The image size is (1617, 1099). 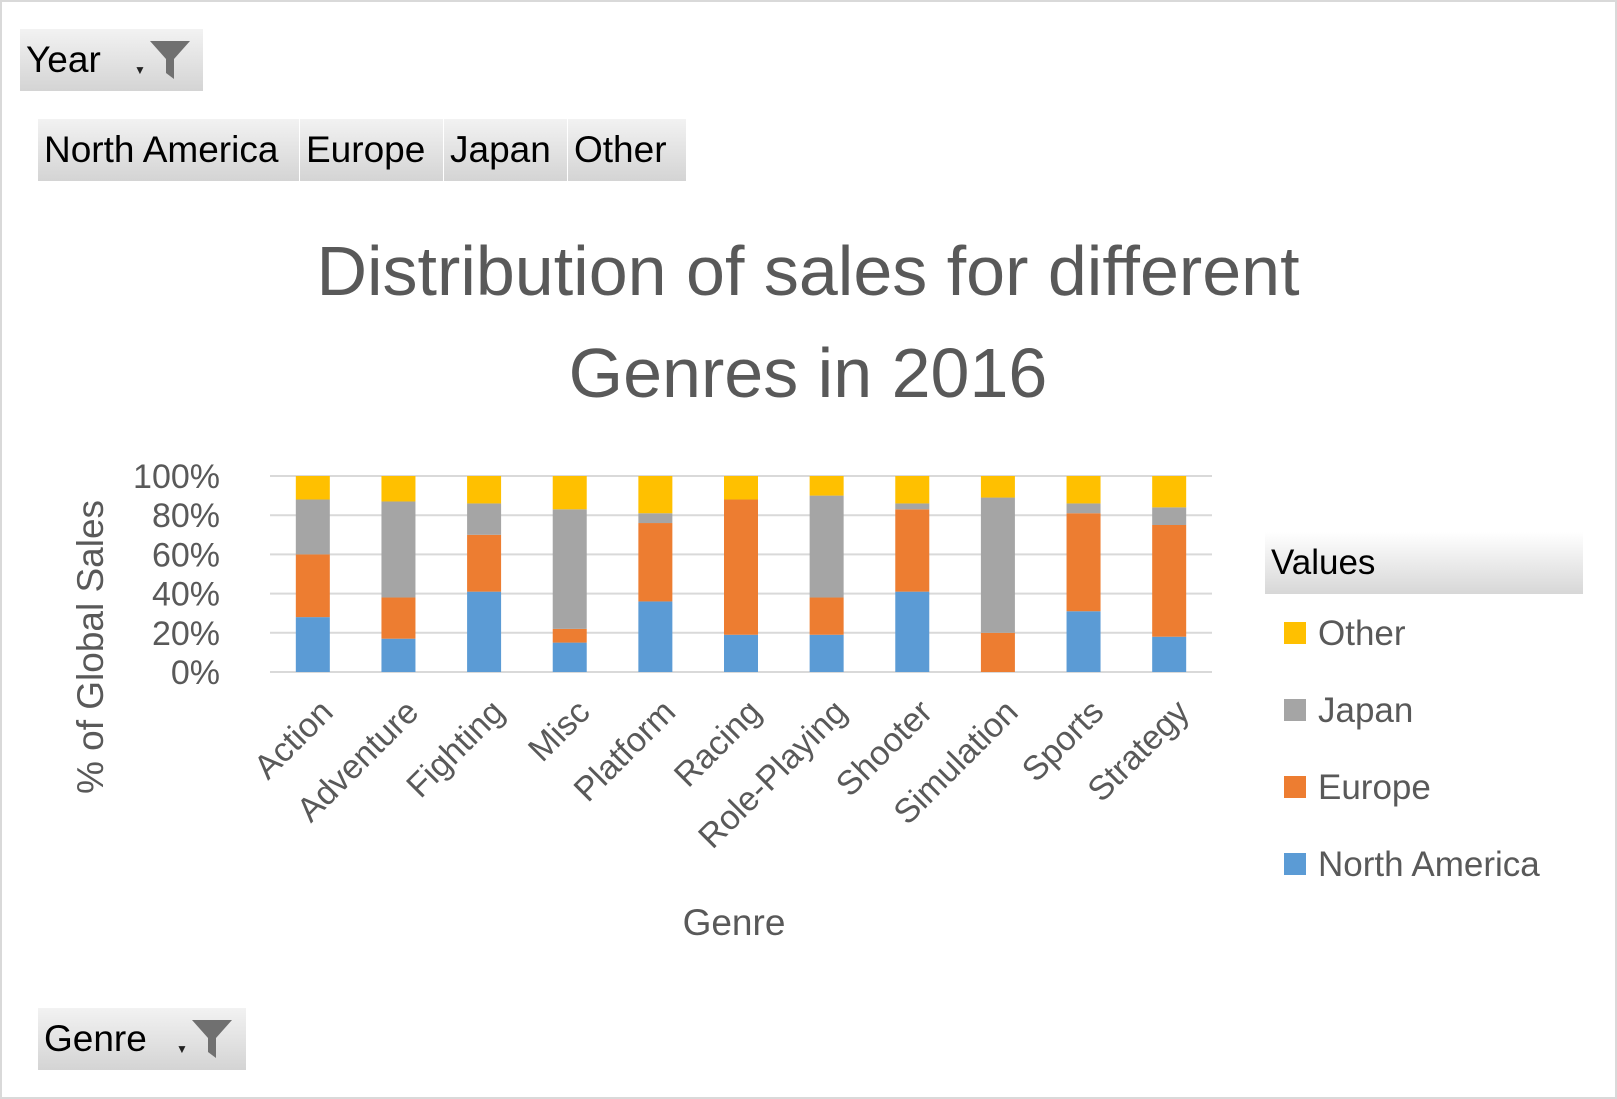 I want to click on field-label: Europe, so click(x=366, y=149).